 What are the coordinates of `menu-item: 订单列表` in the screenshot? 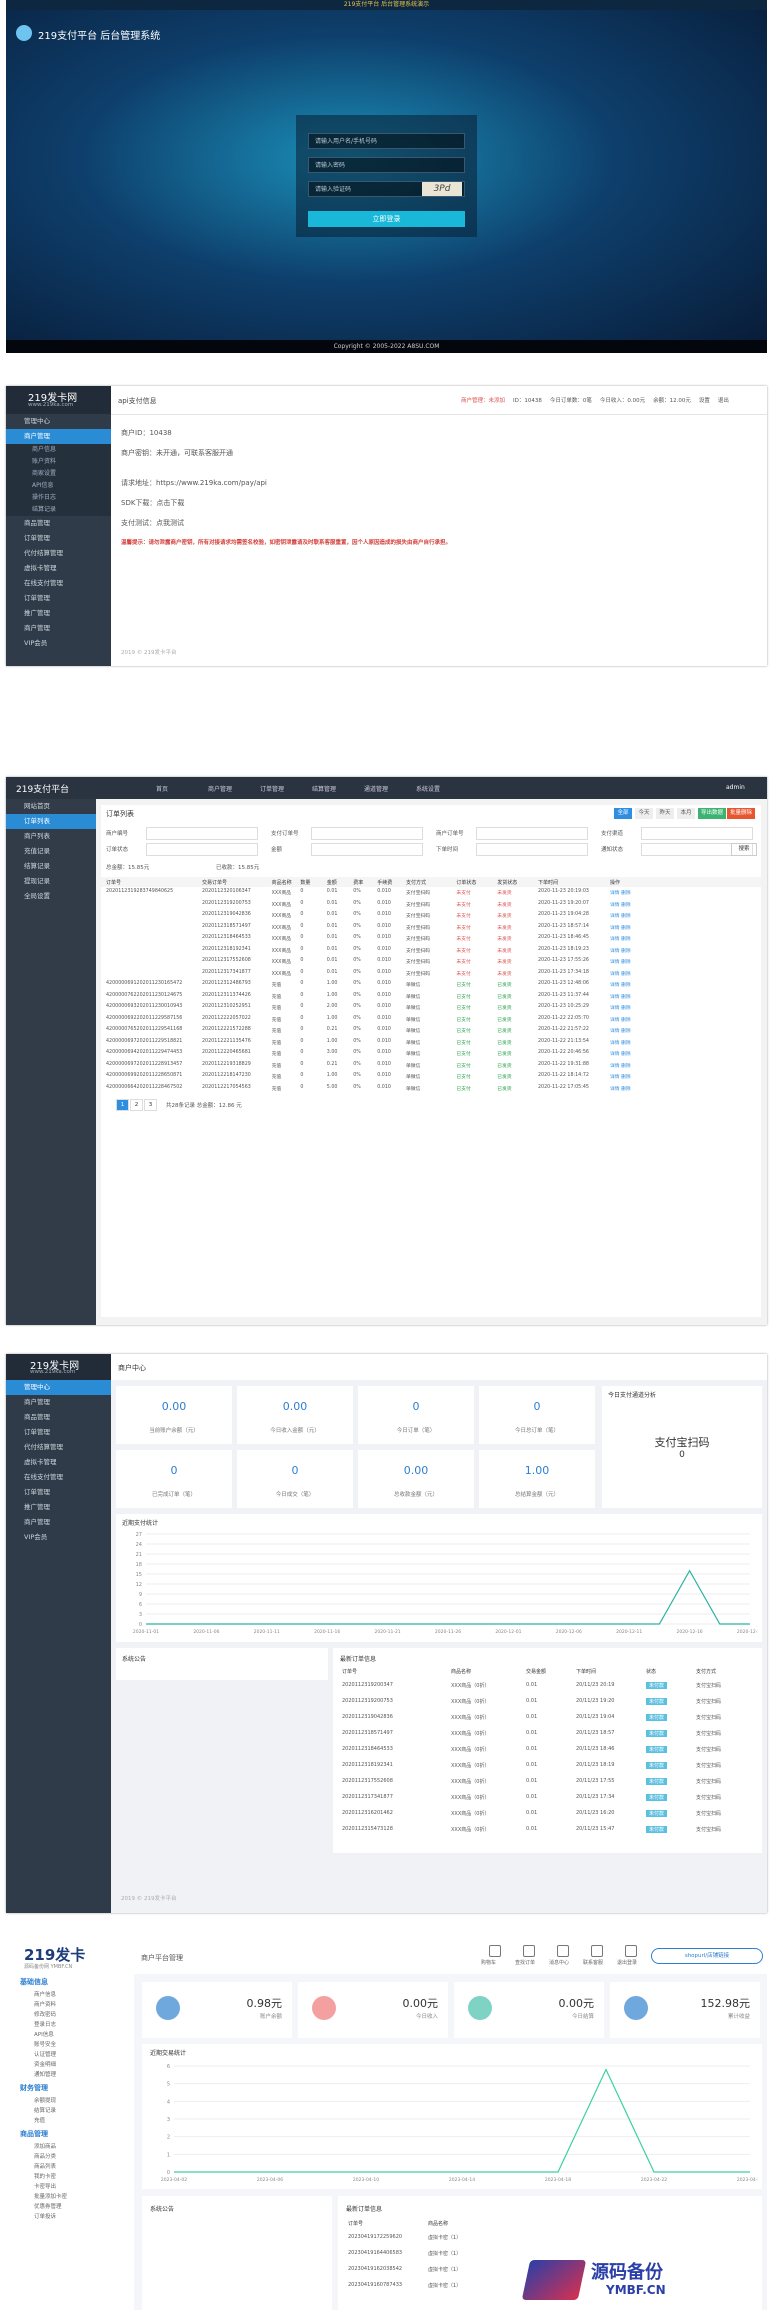 It's located at (51, 821).